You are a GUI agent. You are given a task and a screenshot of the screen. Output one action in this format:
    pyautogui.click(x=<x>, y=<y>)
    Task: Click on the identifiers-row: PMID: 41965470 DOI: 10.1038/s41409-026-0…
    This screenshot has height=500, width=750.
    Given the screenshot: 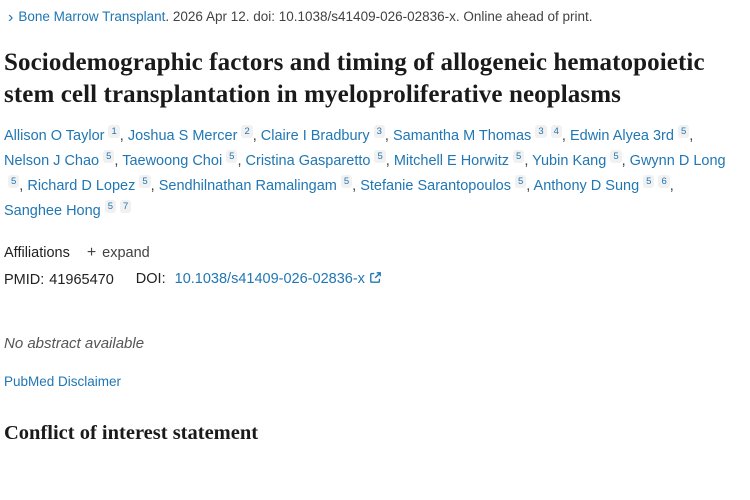 What is the action you would take?
    pyautogui.click(x=365, y=279)
    